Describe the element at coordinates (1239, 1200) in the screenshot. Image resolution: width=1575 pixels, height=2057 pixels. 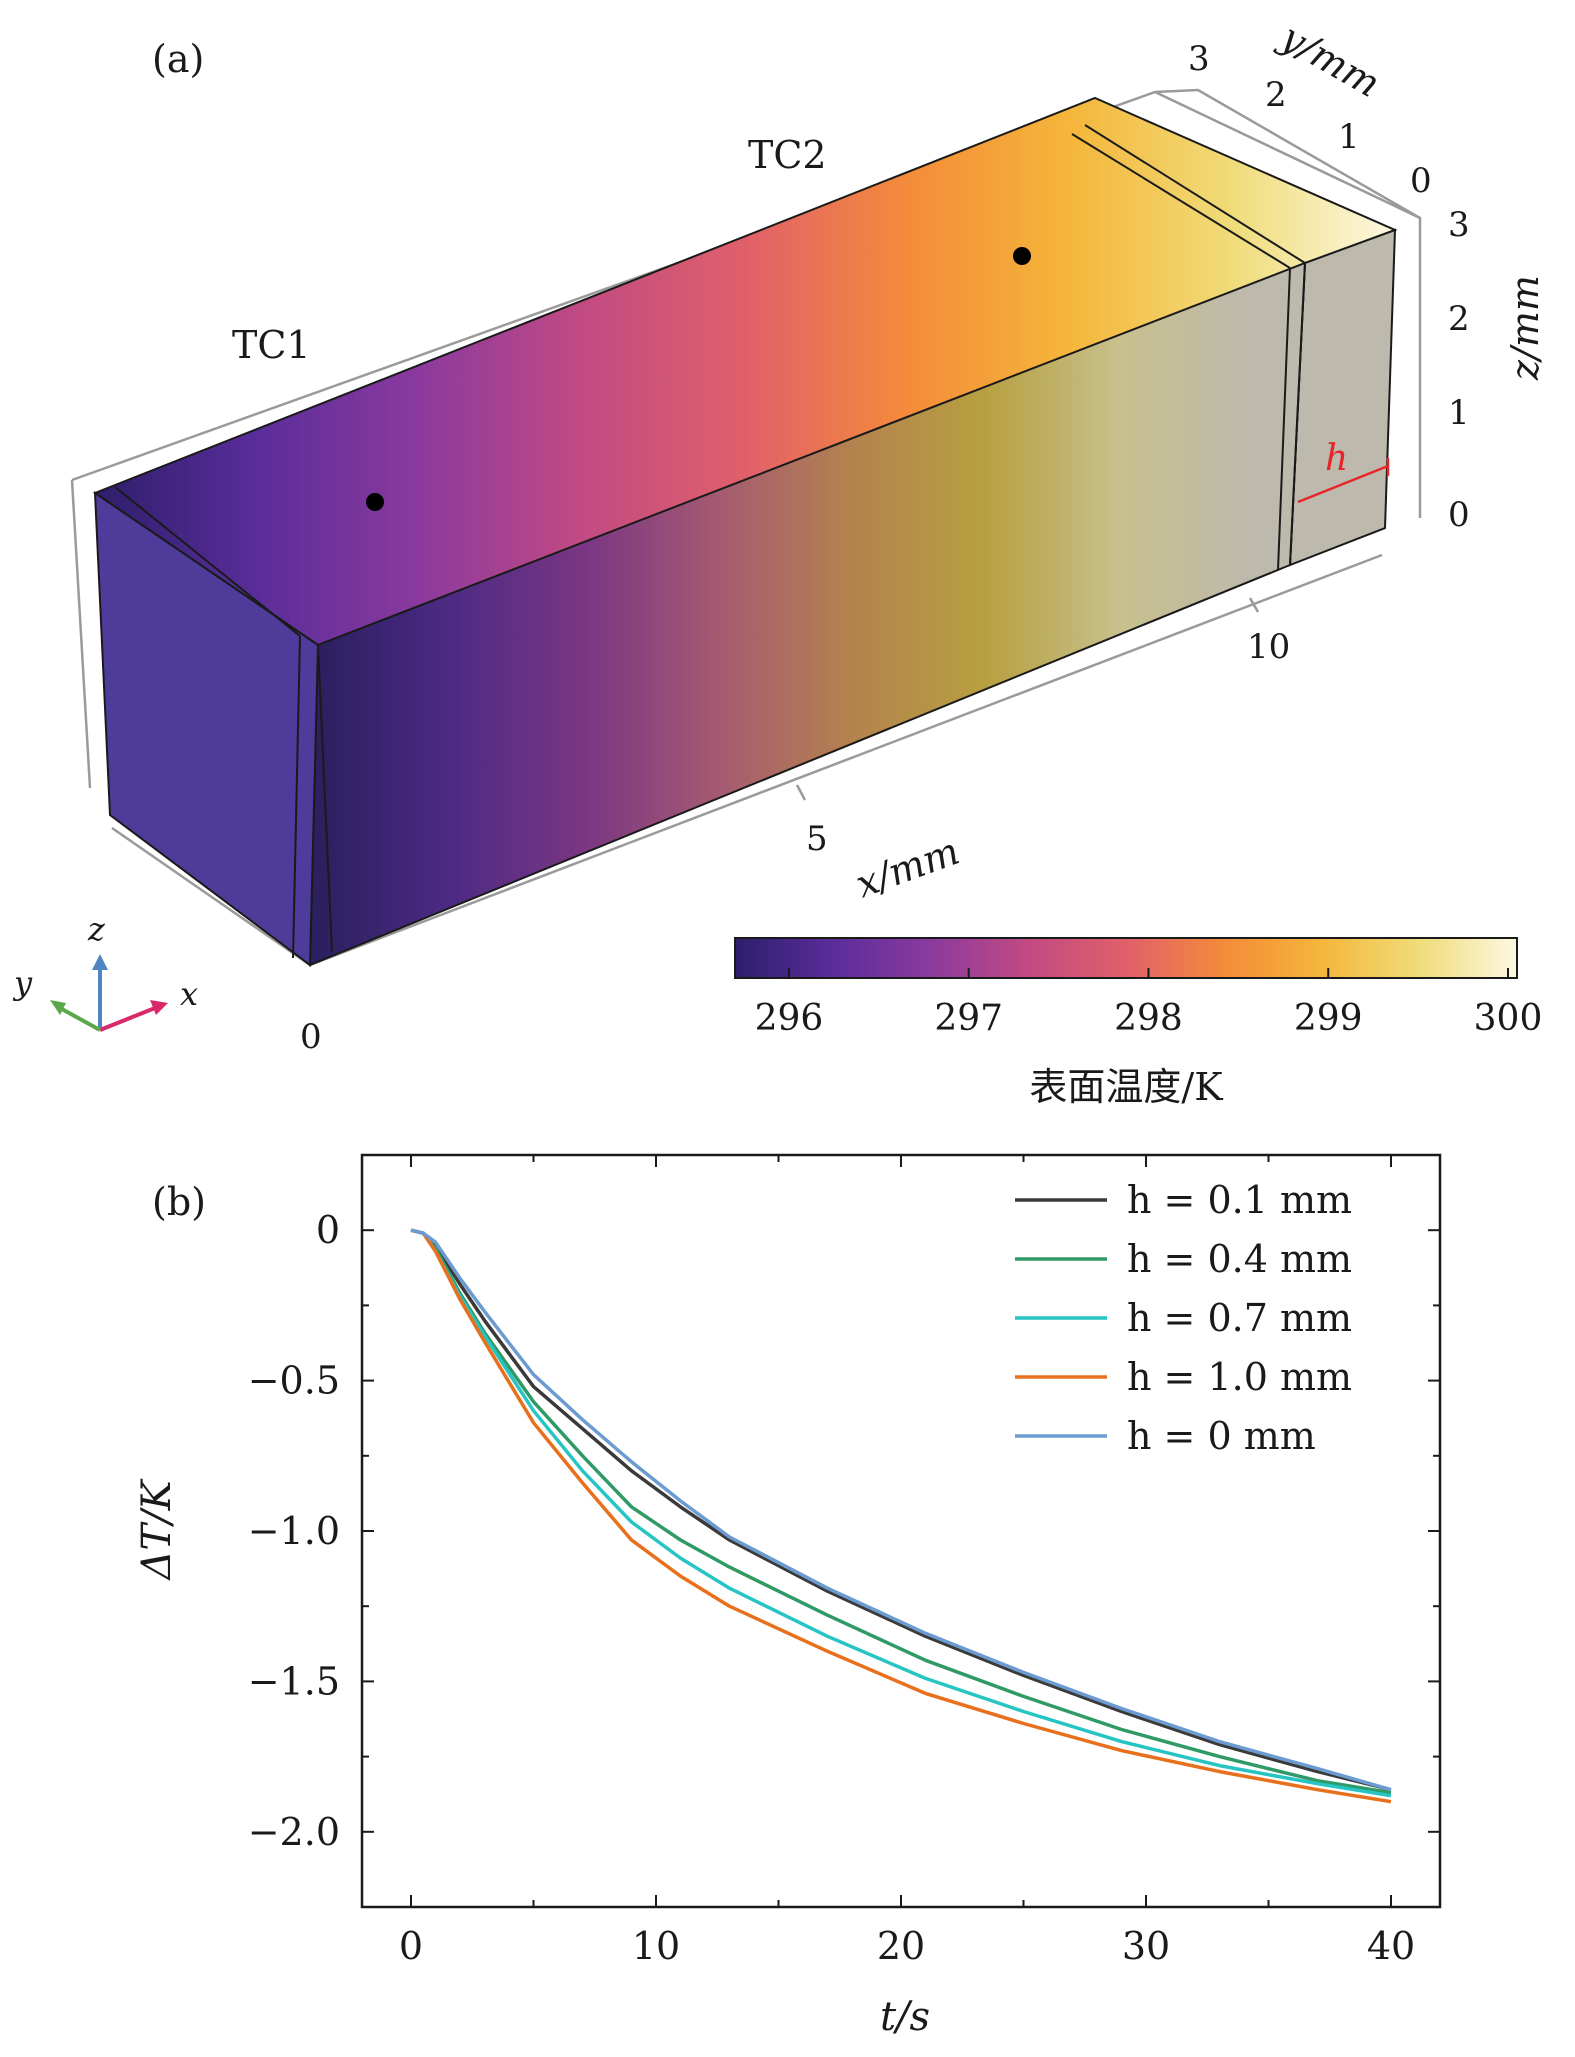
I see `legend-label-1: h = 0.1 mm` at that location.